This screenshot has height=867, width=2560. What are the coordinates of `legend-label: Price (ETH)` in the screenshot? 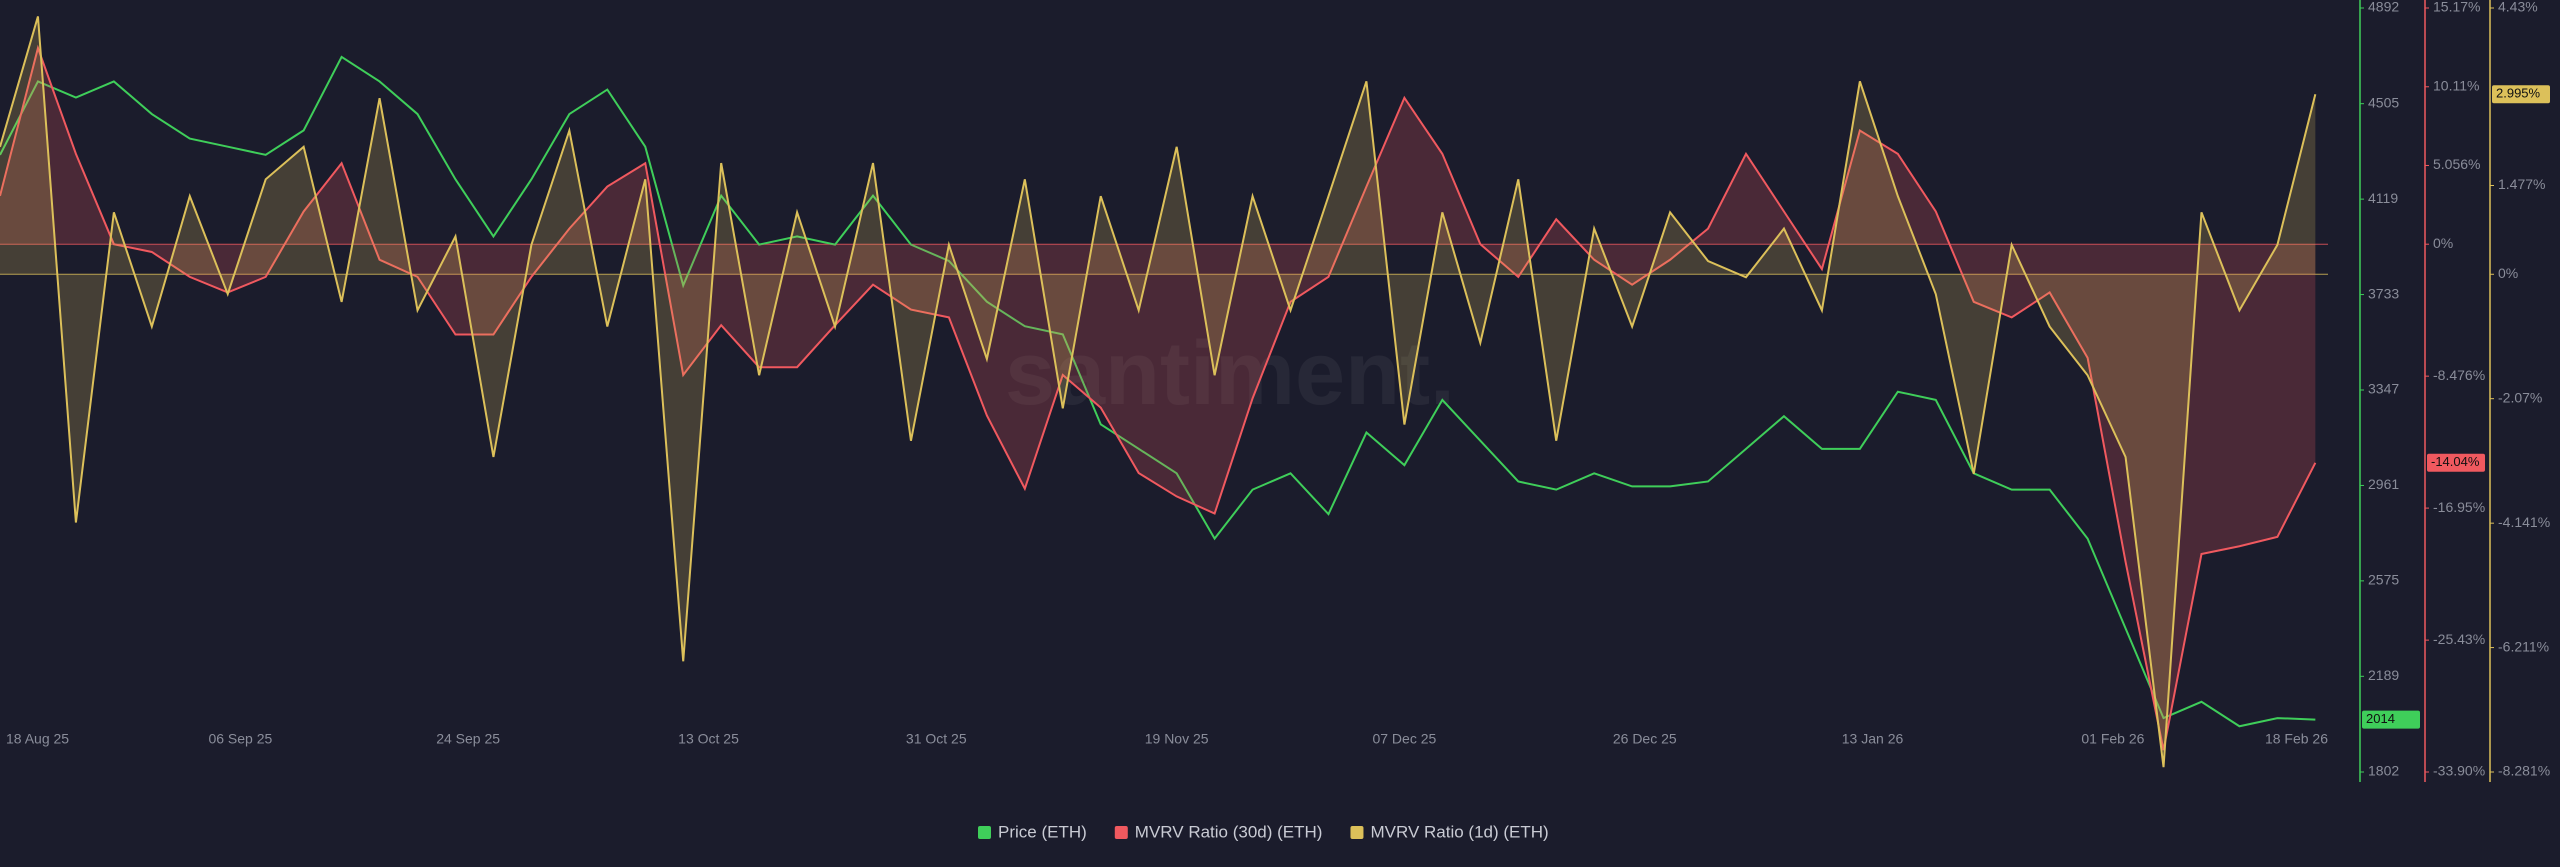 It's located at (1042, 831).